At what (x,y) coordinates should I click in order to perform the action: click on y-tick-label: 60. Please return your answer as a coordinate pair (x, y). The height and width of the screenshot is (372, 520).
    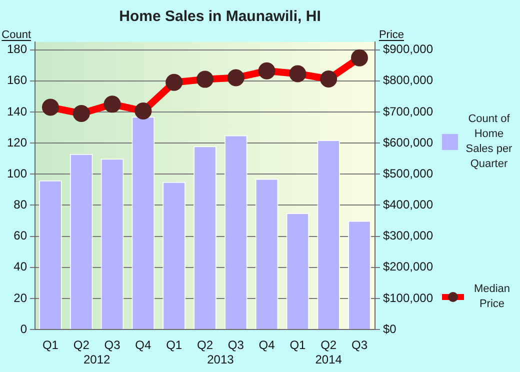
    Looking at the image, I should click on (21, 235).